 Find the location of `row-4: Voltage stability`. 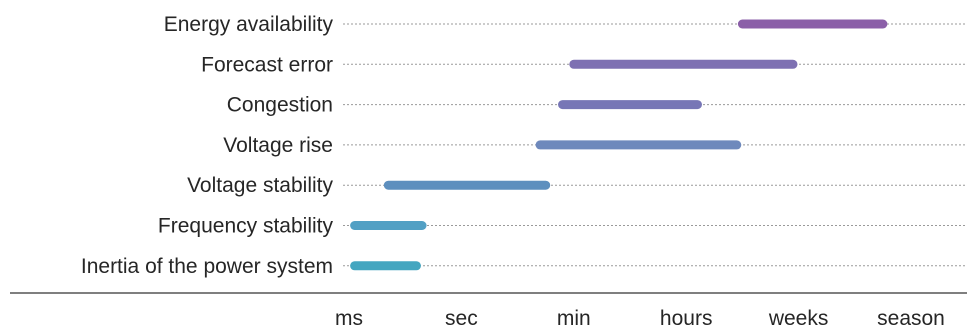

row-4: Voltage stability is located at coordinates (576, 185).